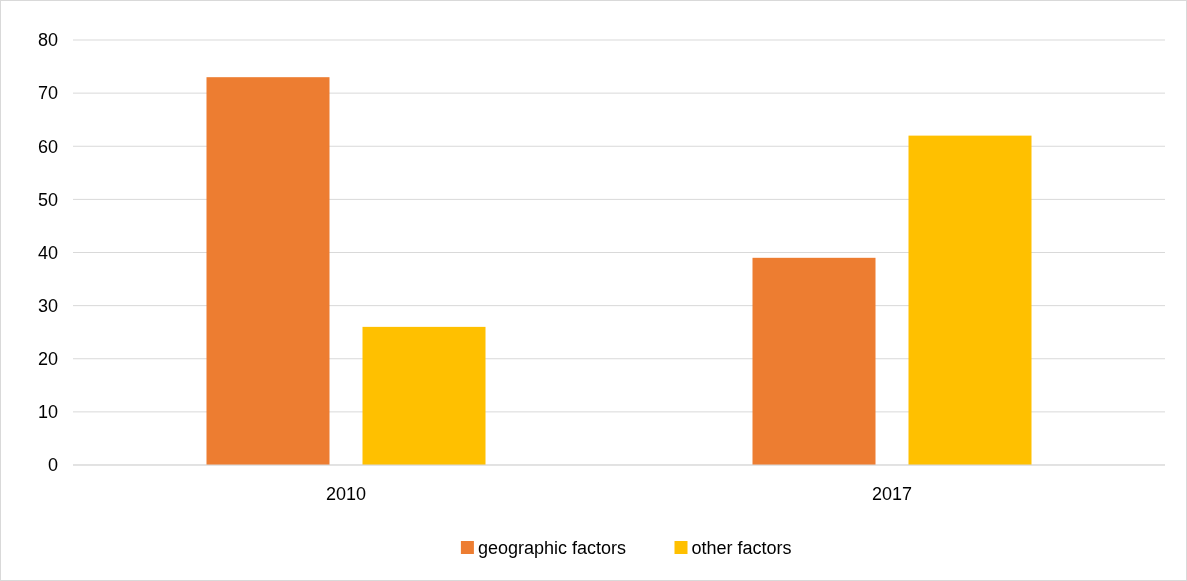 This screenshot has height=581, width=1187. I want to click on y-tick-label: 80, so click(47, 40).